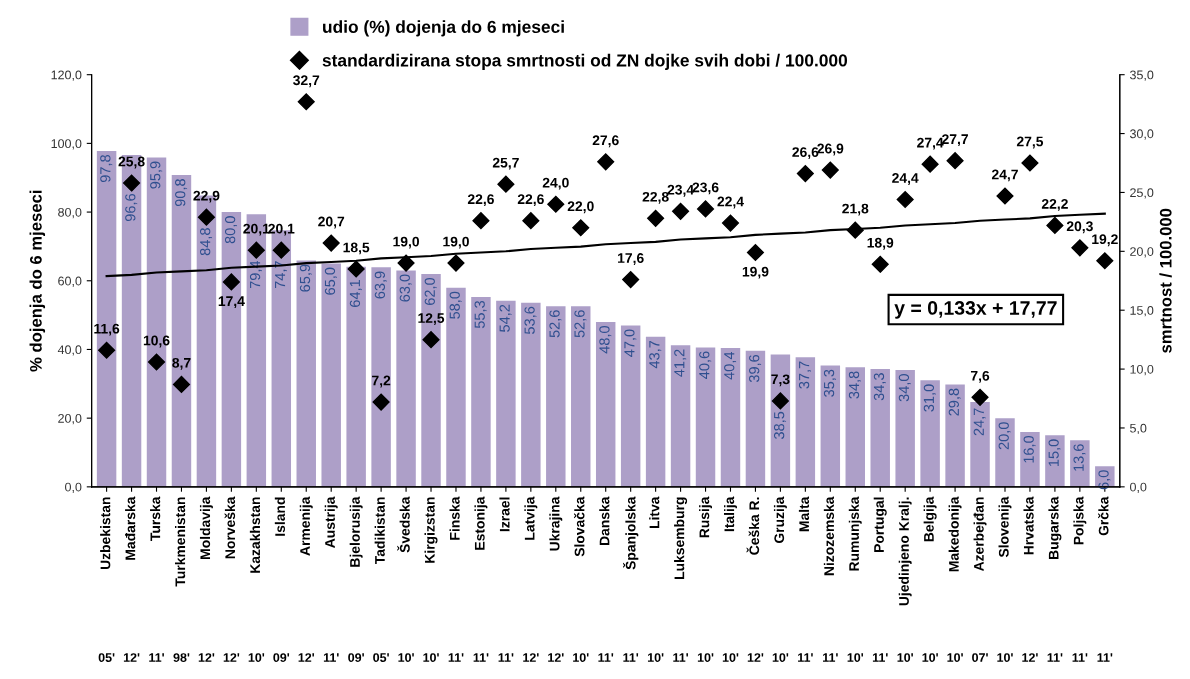 This screenshot has height=679, width=1190. I want to click on y2-tick-label: 25,0, so click(1142, 193).